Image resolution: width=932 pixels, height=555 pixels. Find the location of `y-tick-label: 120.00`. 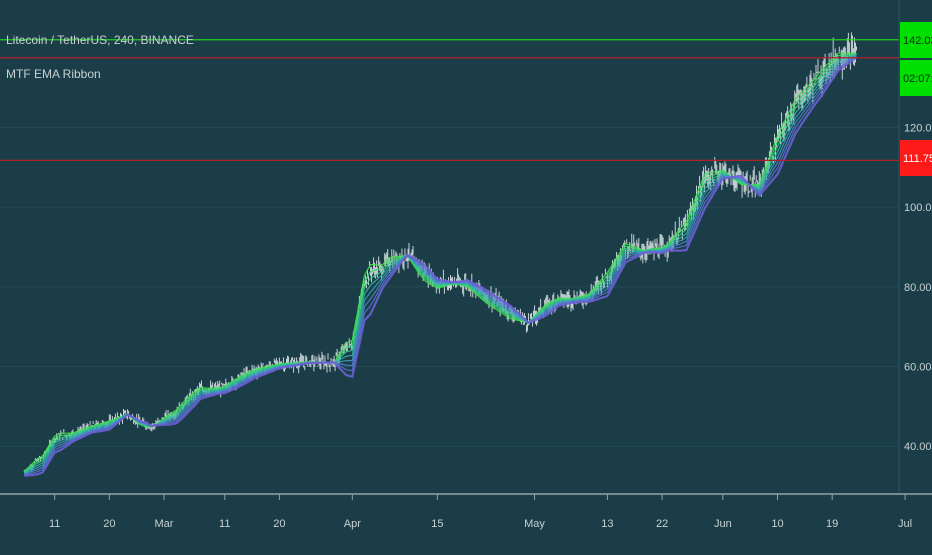

y-tick-label: 120.00 is located at coordinates (918, 128).